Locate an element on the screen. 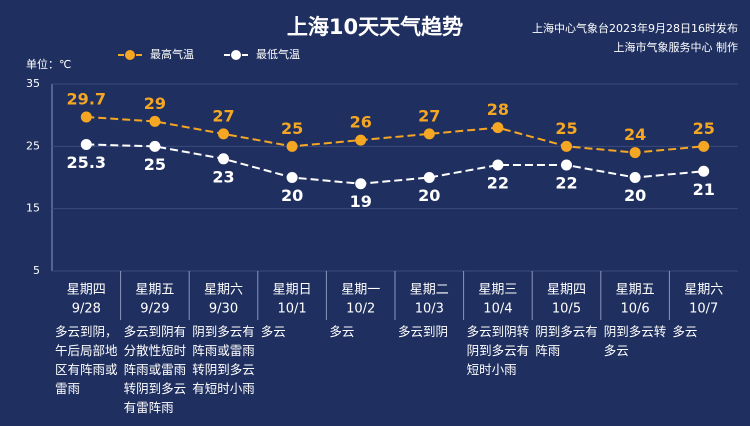  source: 上海市气象服务中心 制作 is located at coordinates (676, 47).